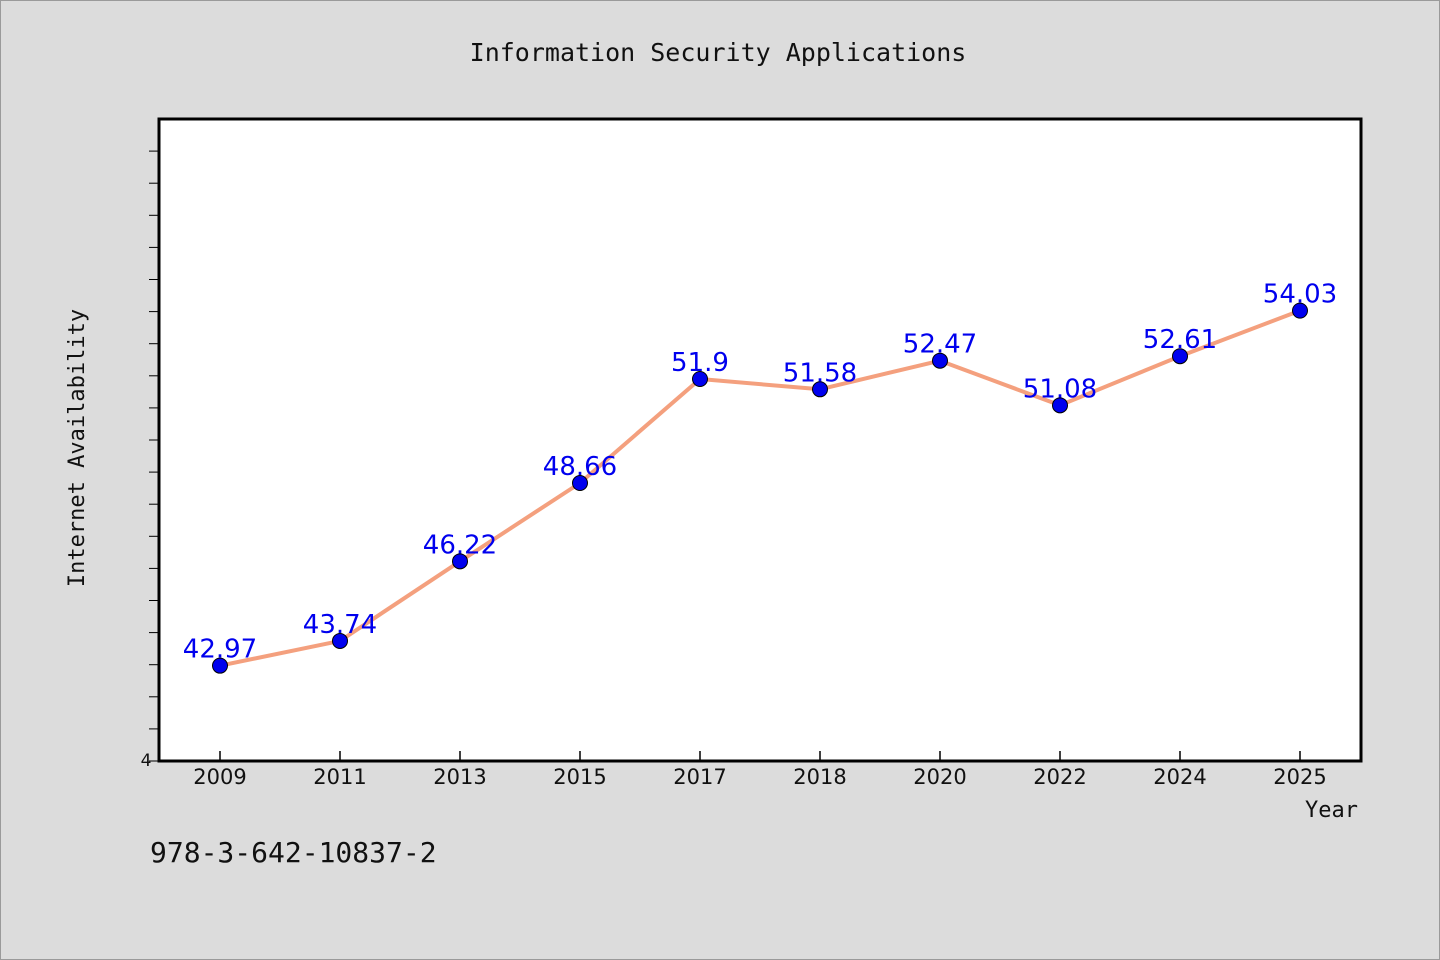 This screenshot has width=1440, height=960. I want to click on data-label: 43.74, so click(340, 625).